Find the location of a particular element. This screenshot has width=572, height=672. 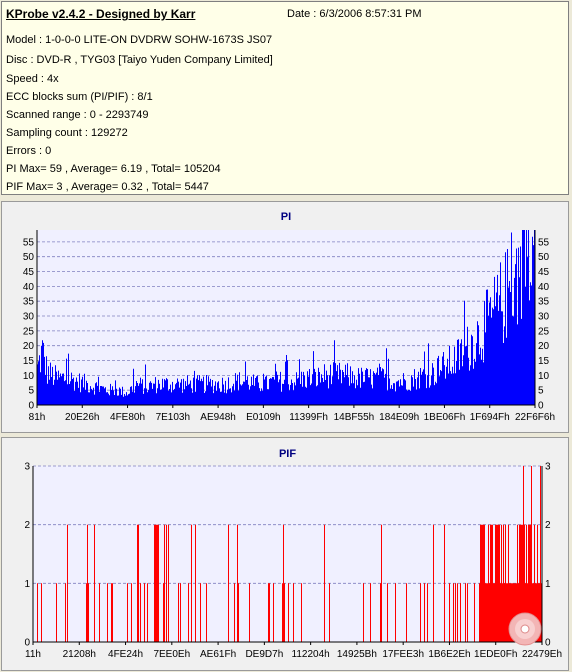

info-ecc-blocks: ECC blocks sum (PI/PIF) : 8/1 is located at coordinates (79, 97).